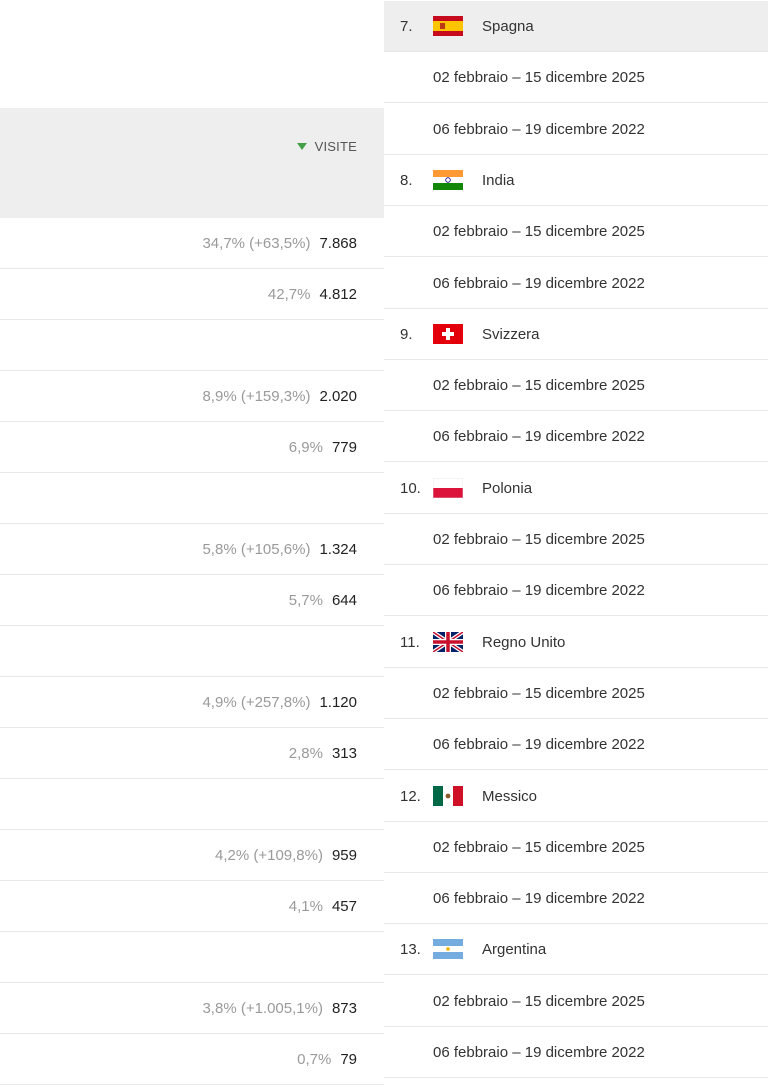 This screenshot has height=1085, width=768. What do you see at coordinates (576, 26) in the screenshot?
I see `country-row: 7. Spagna` at bounding box center [576, 26].